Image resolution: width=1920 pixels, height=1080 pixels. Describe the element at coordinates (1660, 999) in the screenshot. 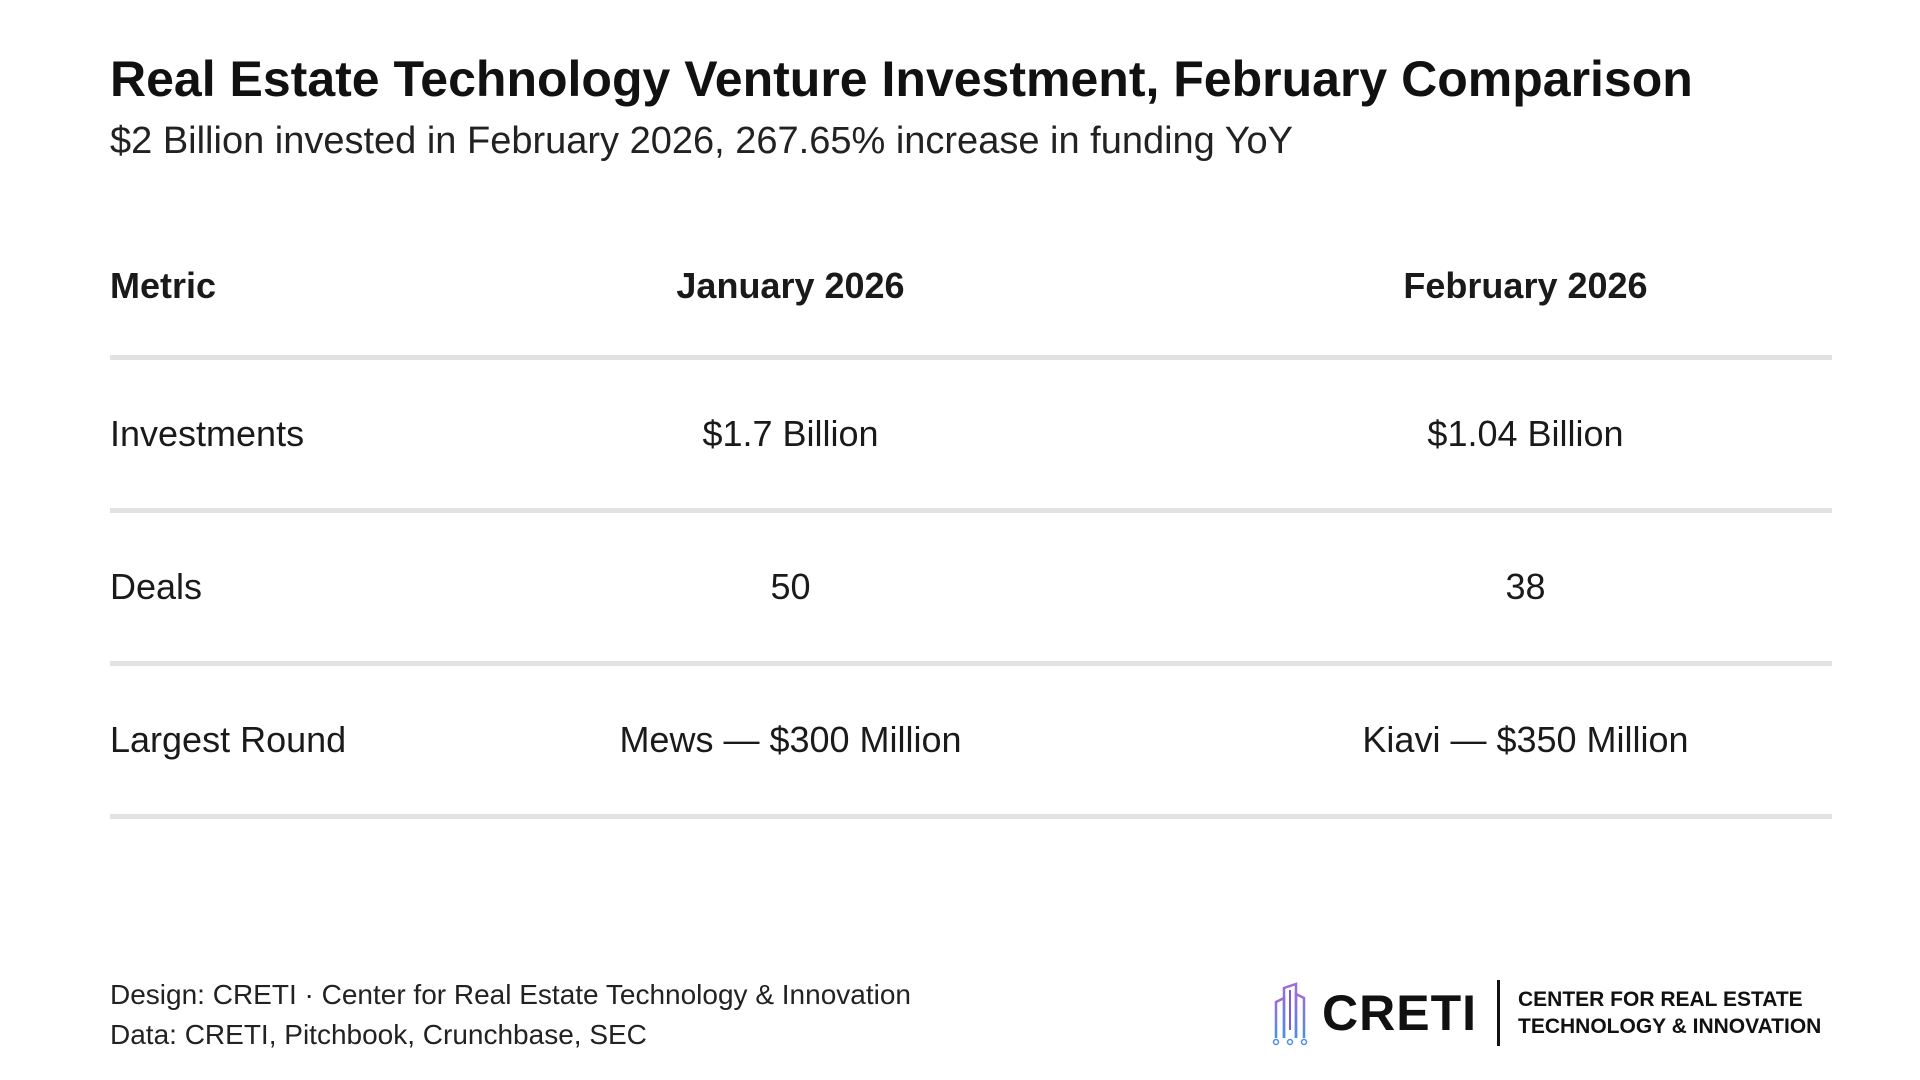

I see `logo-tagline-line1: CENTER FOR REAL ESTATE` at that location.